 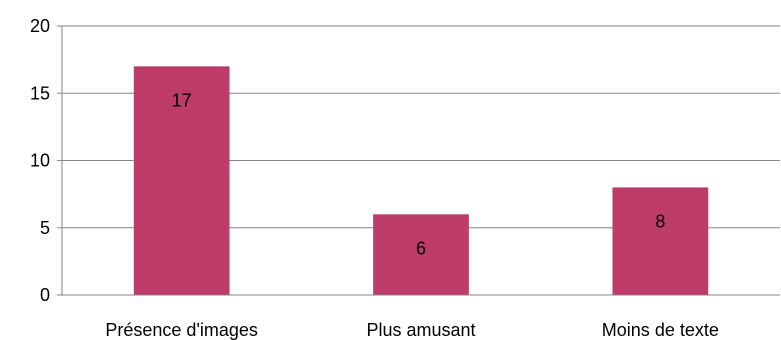 I want to click on data-label-2: 6, so click(x=421, y=248).